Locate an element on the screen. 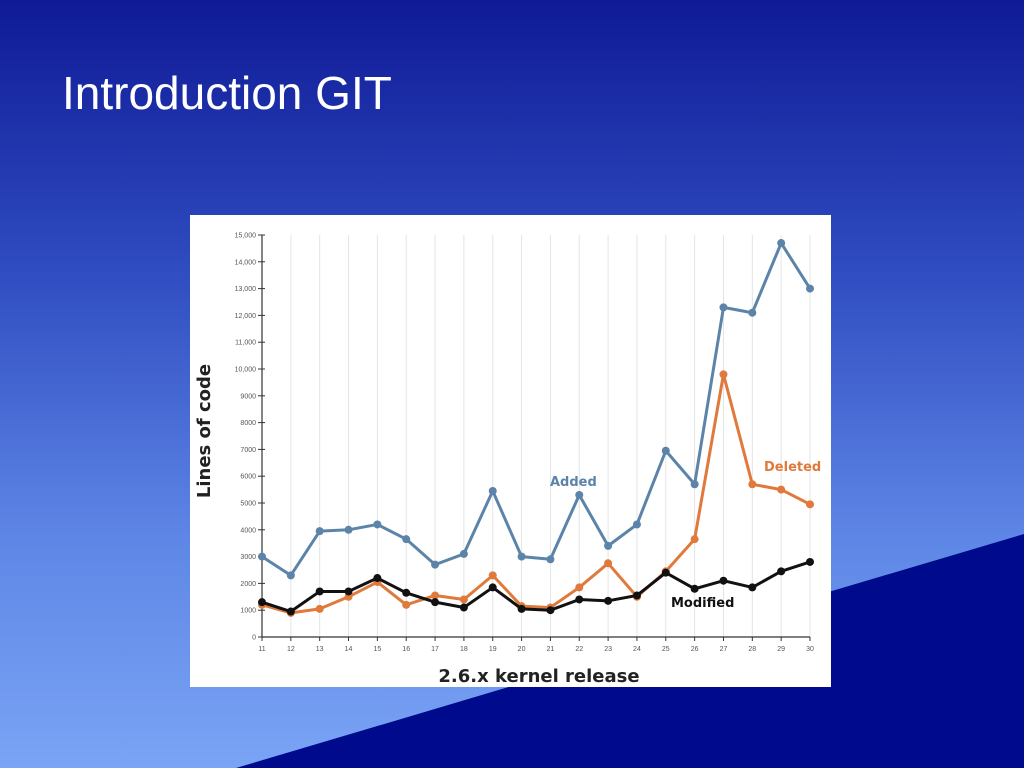 This screenshot has height=768, width=1024. y-tick-label-3000: 3000 is located at coordinates (248, 557).